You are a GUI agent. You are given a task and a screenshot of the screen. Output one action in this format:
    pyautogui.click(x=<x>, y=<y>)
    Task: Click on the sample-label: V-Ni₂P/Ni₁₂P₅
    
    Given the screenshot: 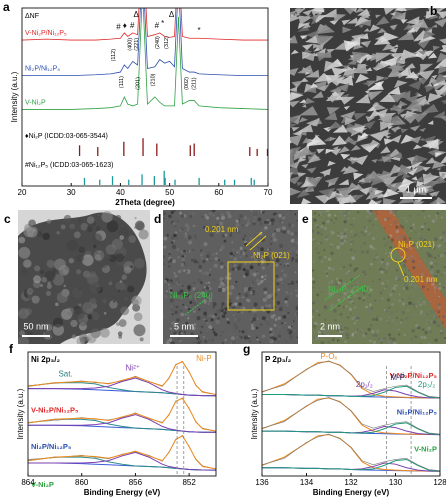 What is the action you would take?
    pyautogui.click(x=414, y=375)
    